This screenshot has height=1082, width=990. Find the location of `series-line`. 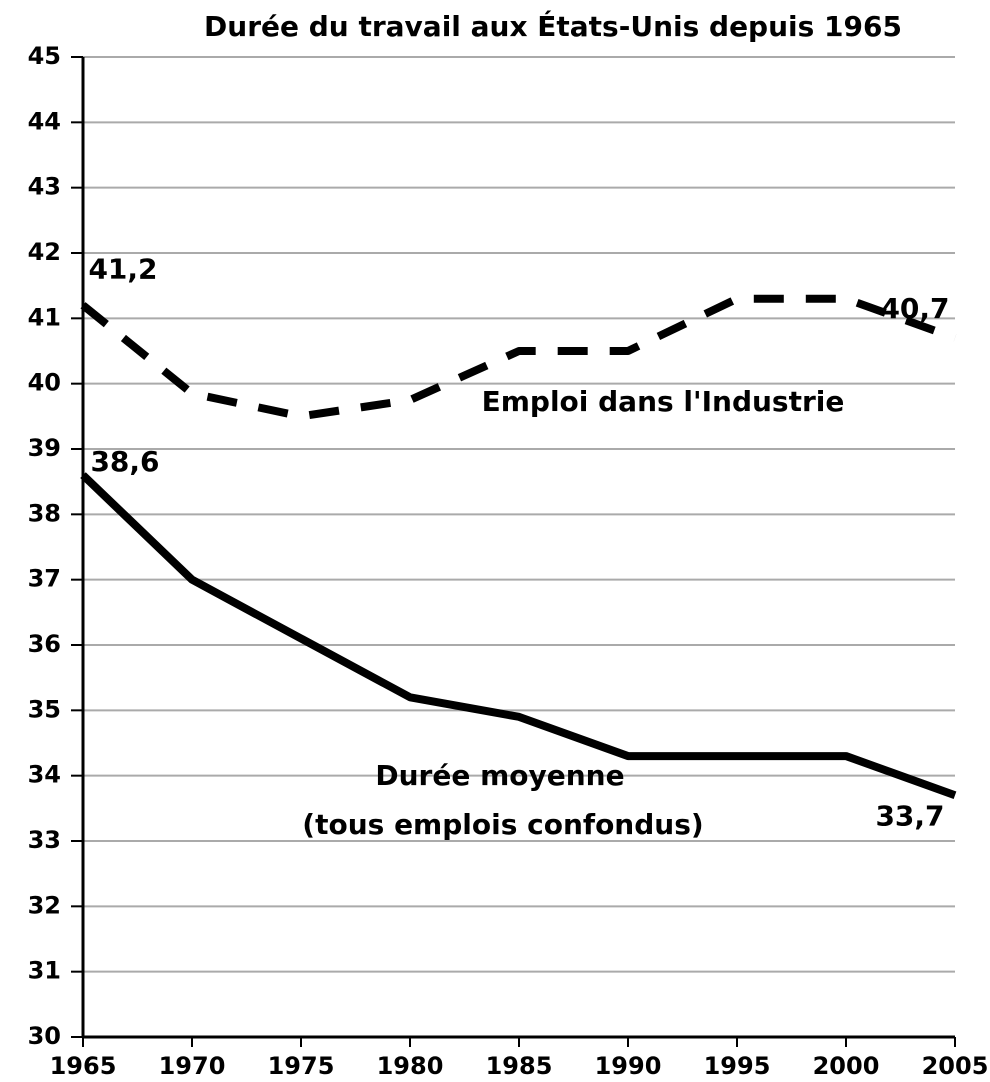

series-line is located at coordinates (518, 357).